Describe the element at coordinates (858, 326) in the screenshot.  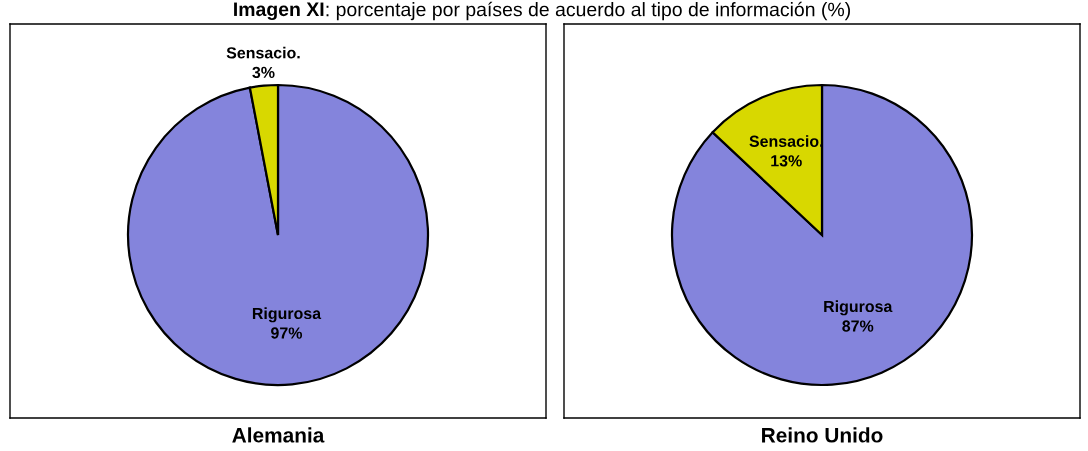
I see `data-label: 87%` at that location.